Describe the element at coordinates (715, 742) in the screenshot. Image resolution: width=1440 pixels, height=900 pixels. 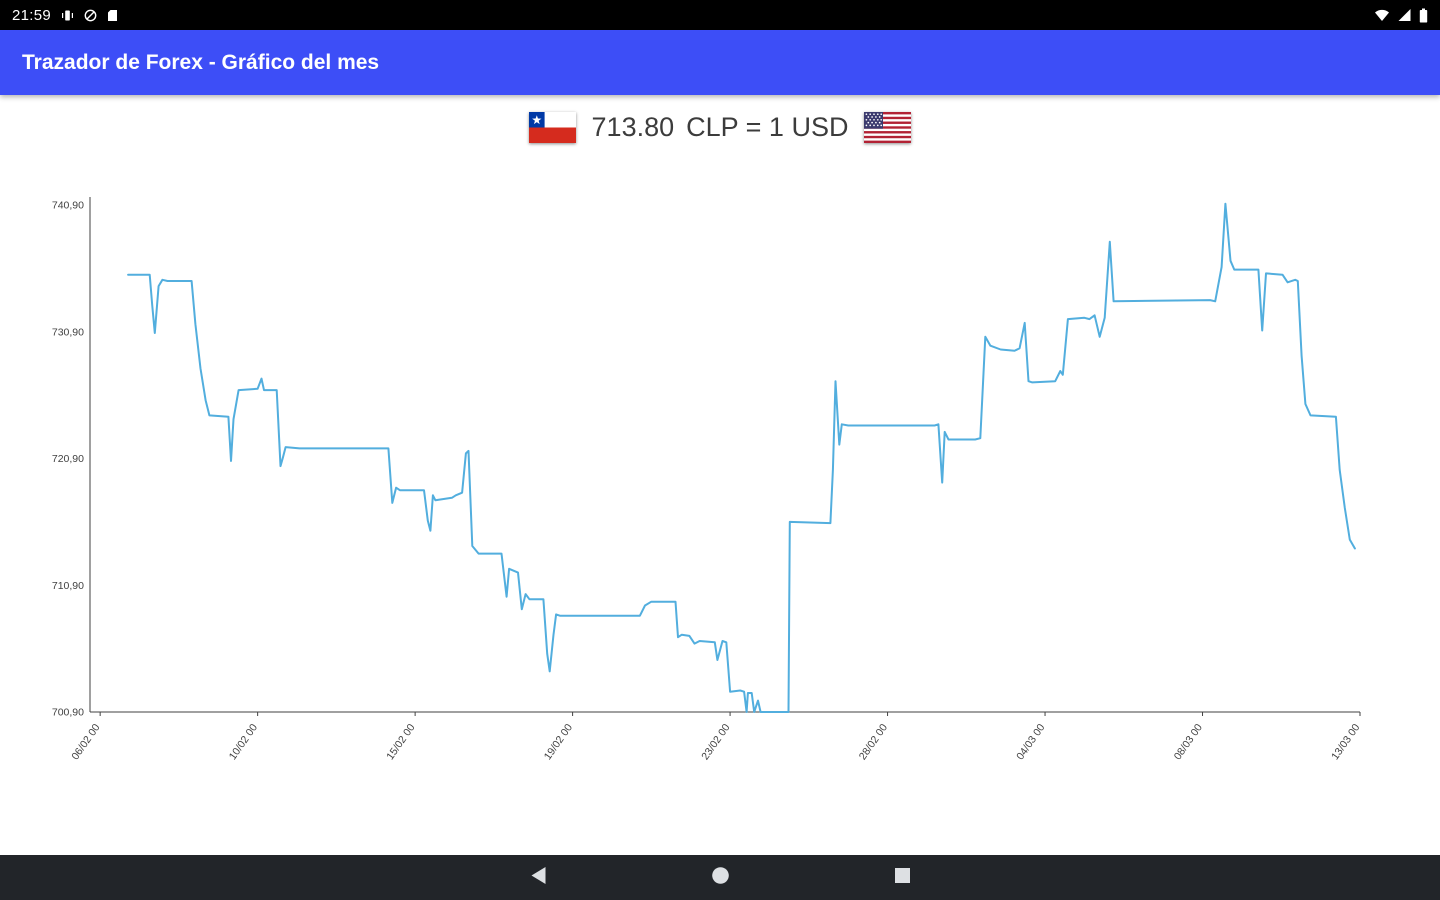
I see `svg-text: 23/02 00` at that location.